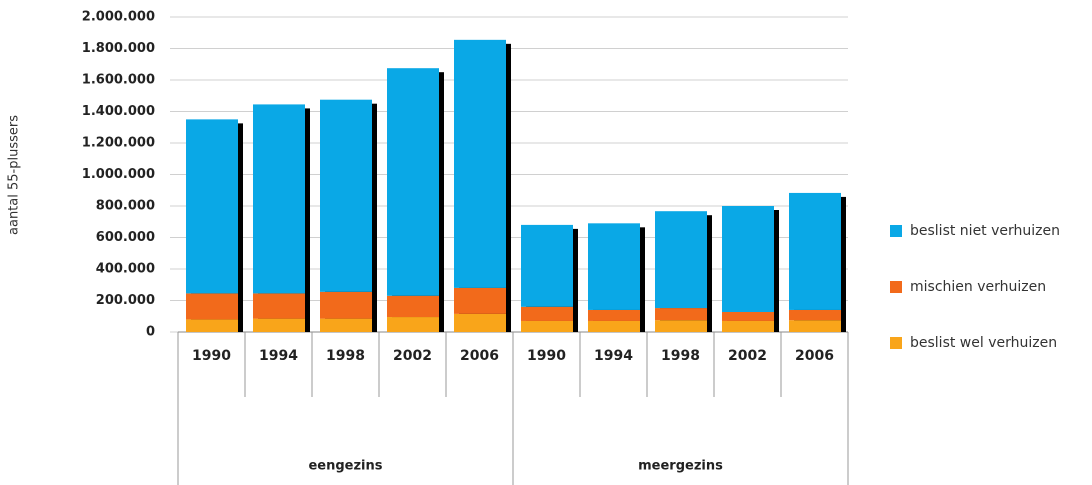 Image resolution: width=1092 pixels, height=485 pixels. Describe the element at coordinates (125, 269) in the screenshot. I see `y-tick-label: 400.000` at that location.